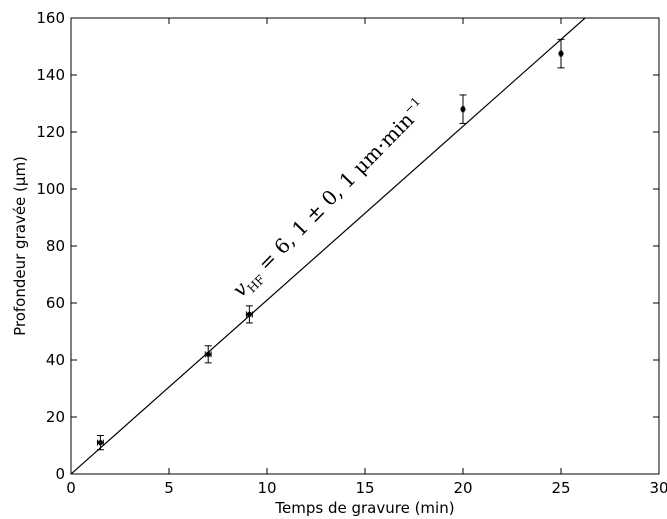 The image size is (667, 519). What do you see at coordinates (20, 246) in the screenshot?
I see `y-axis-label: Profondeur gravée (μm)` at bounding box center [20, 246].